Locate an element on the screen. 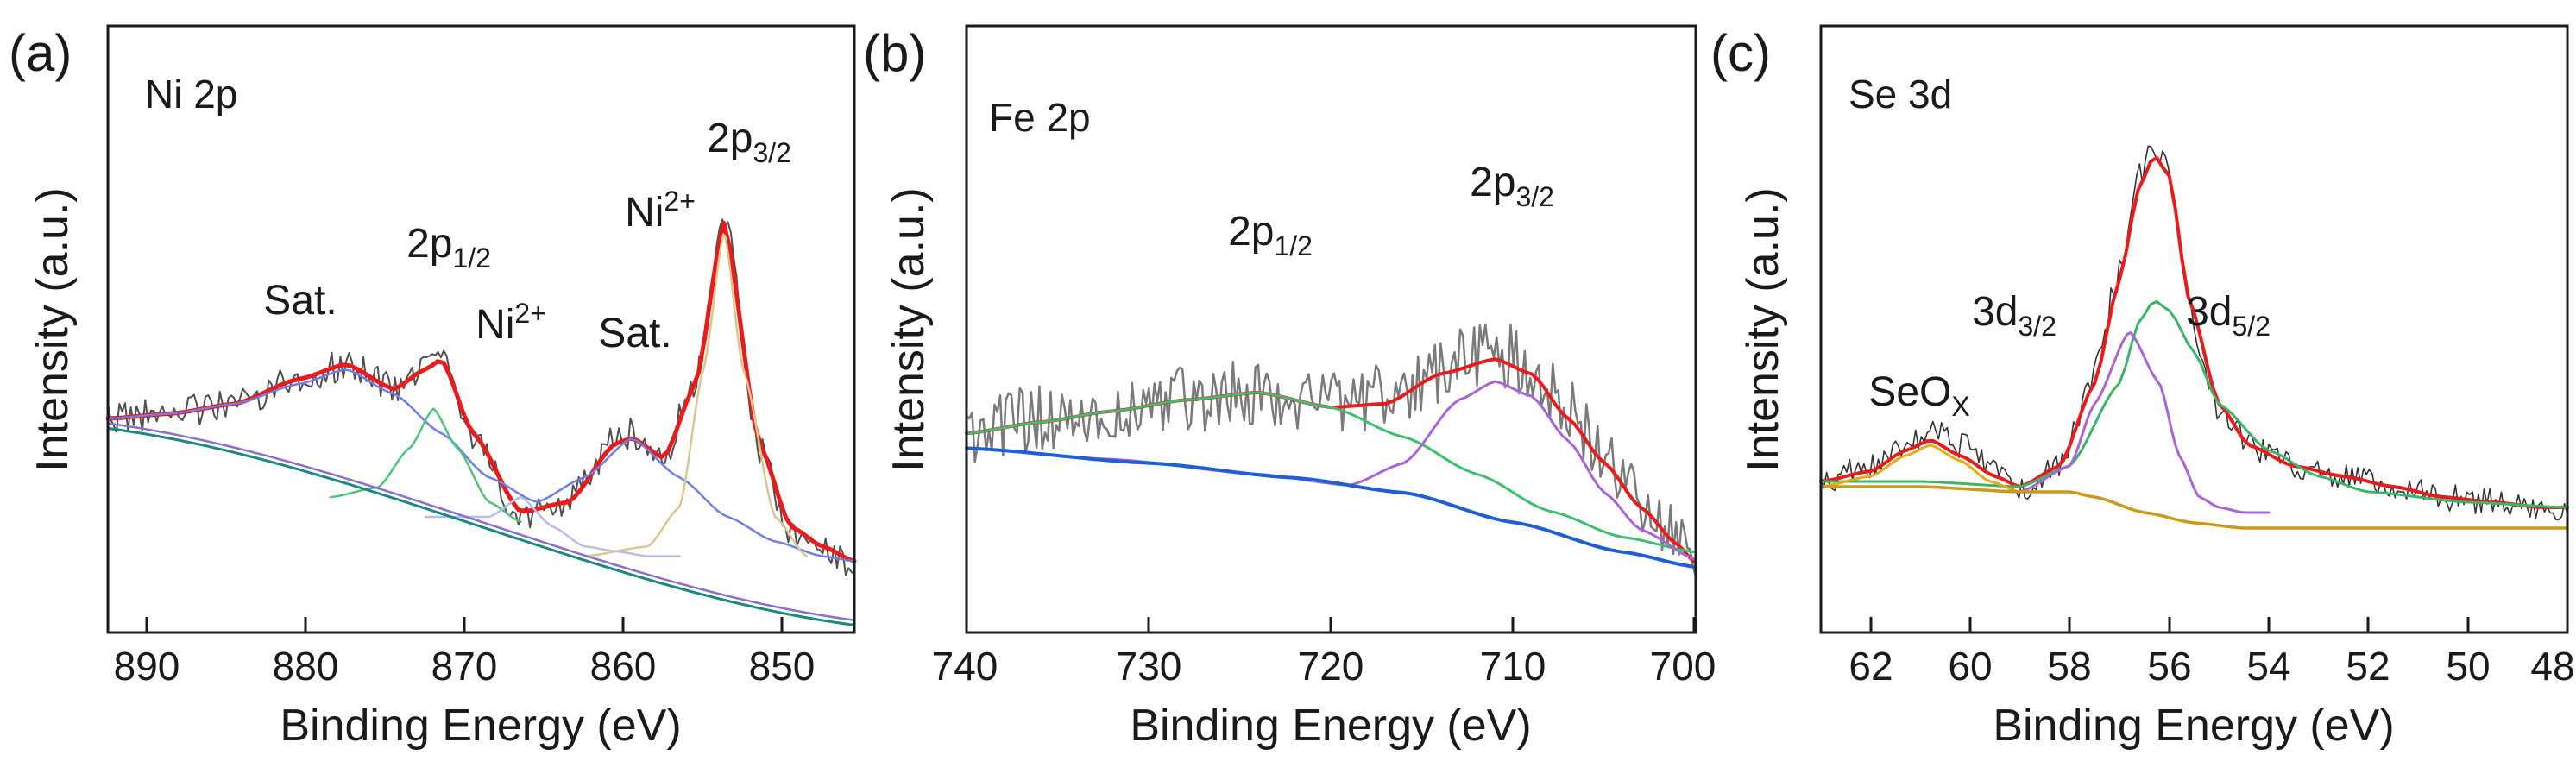 The width and height of the screenshot is (2576, 774). panel-b-tick-label: 730 is located at coordinates (1149, 666).